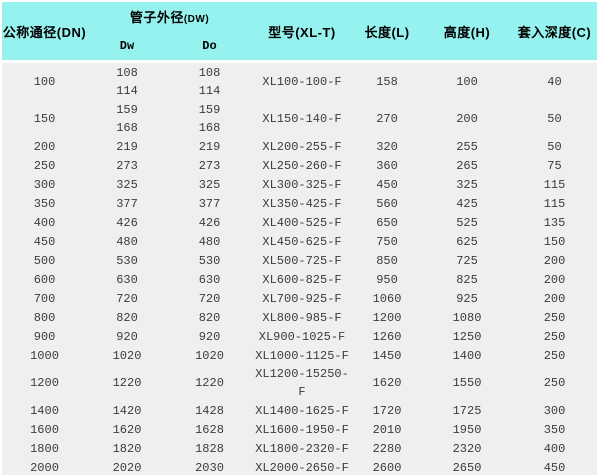 The image size is (603, 475). What do you see at coordinates (387, 203) in the screenshot?
I see `cell-length: 560` at bounding box center [387, 203].